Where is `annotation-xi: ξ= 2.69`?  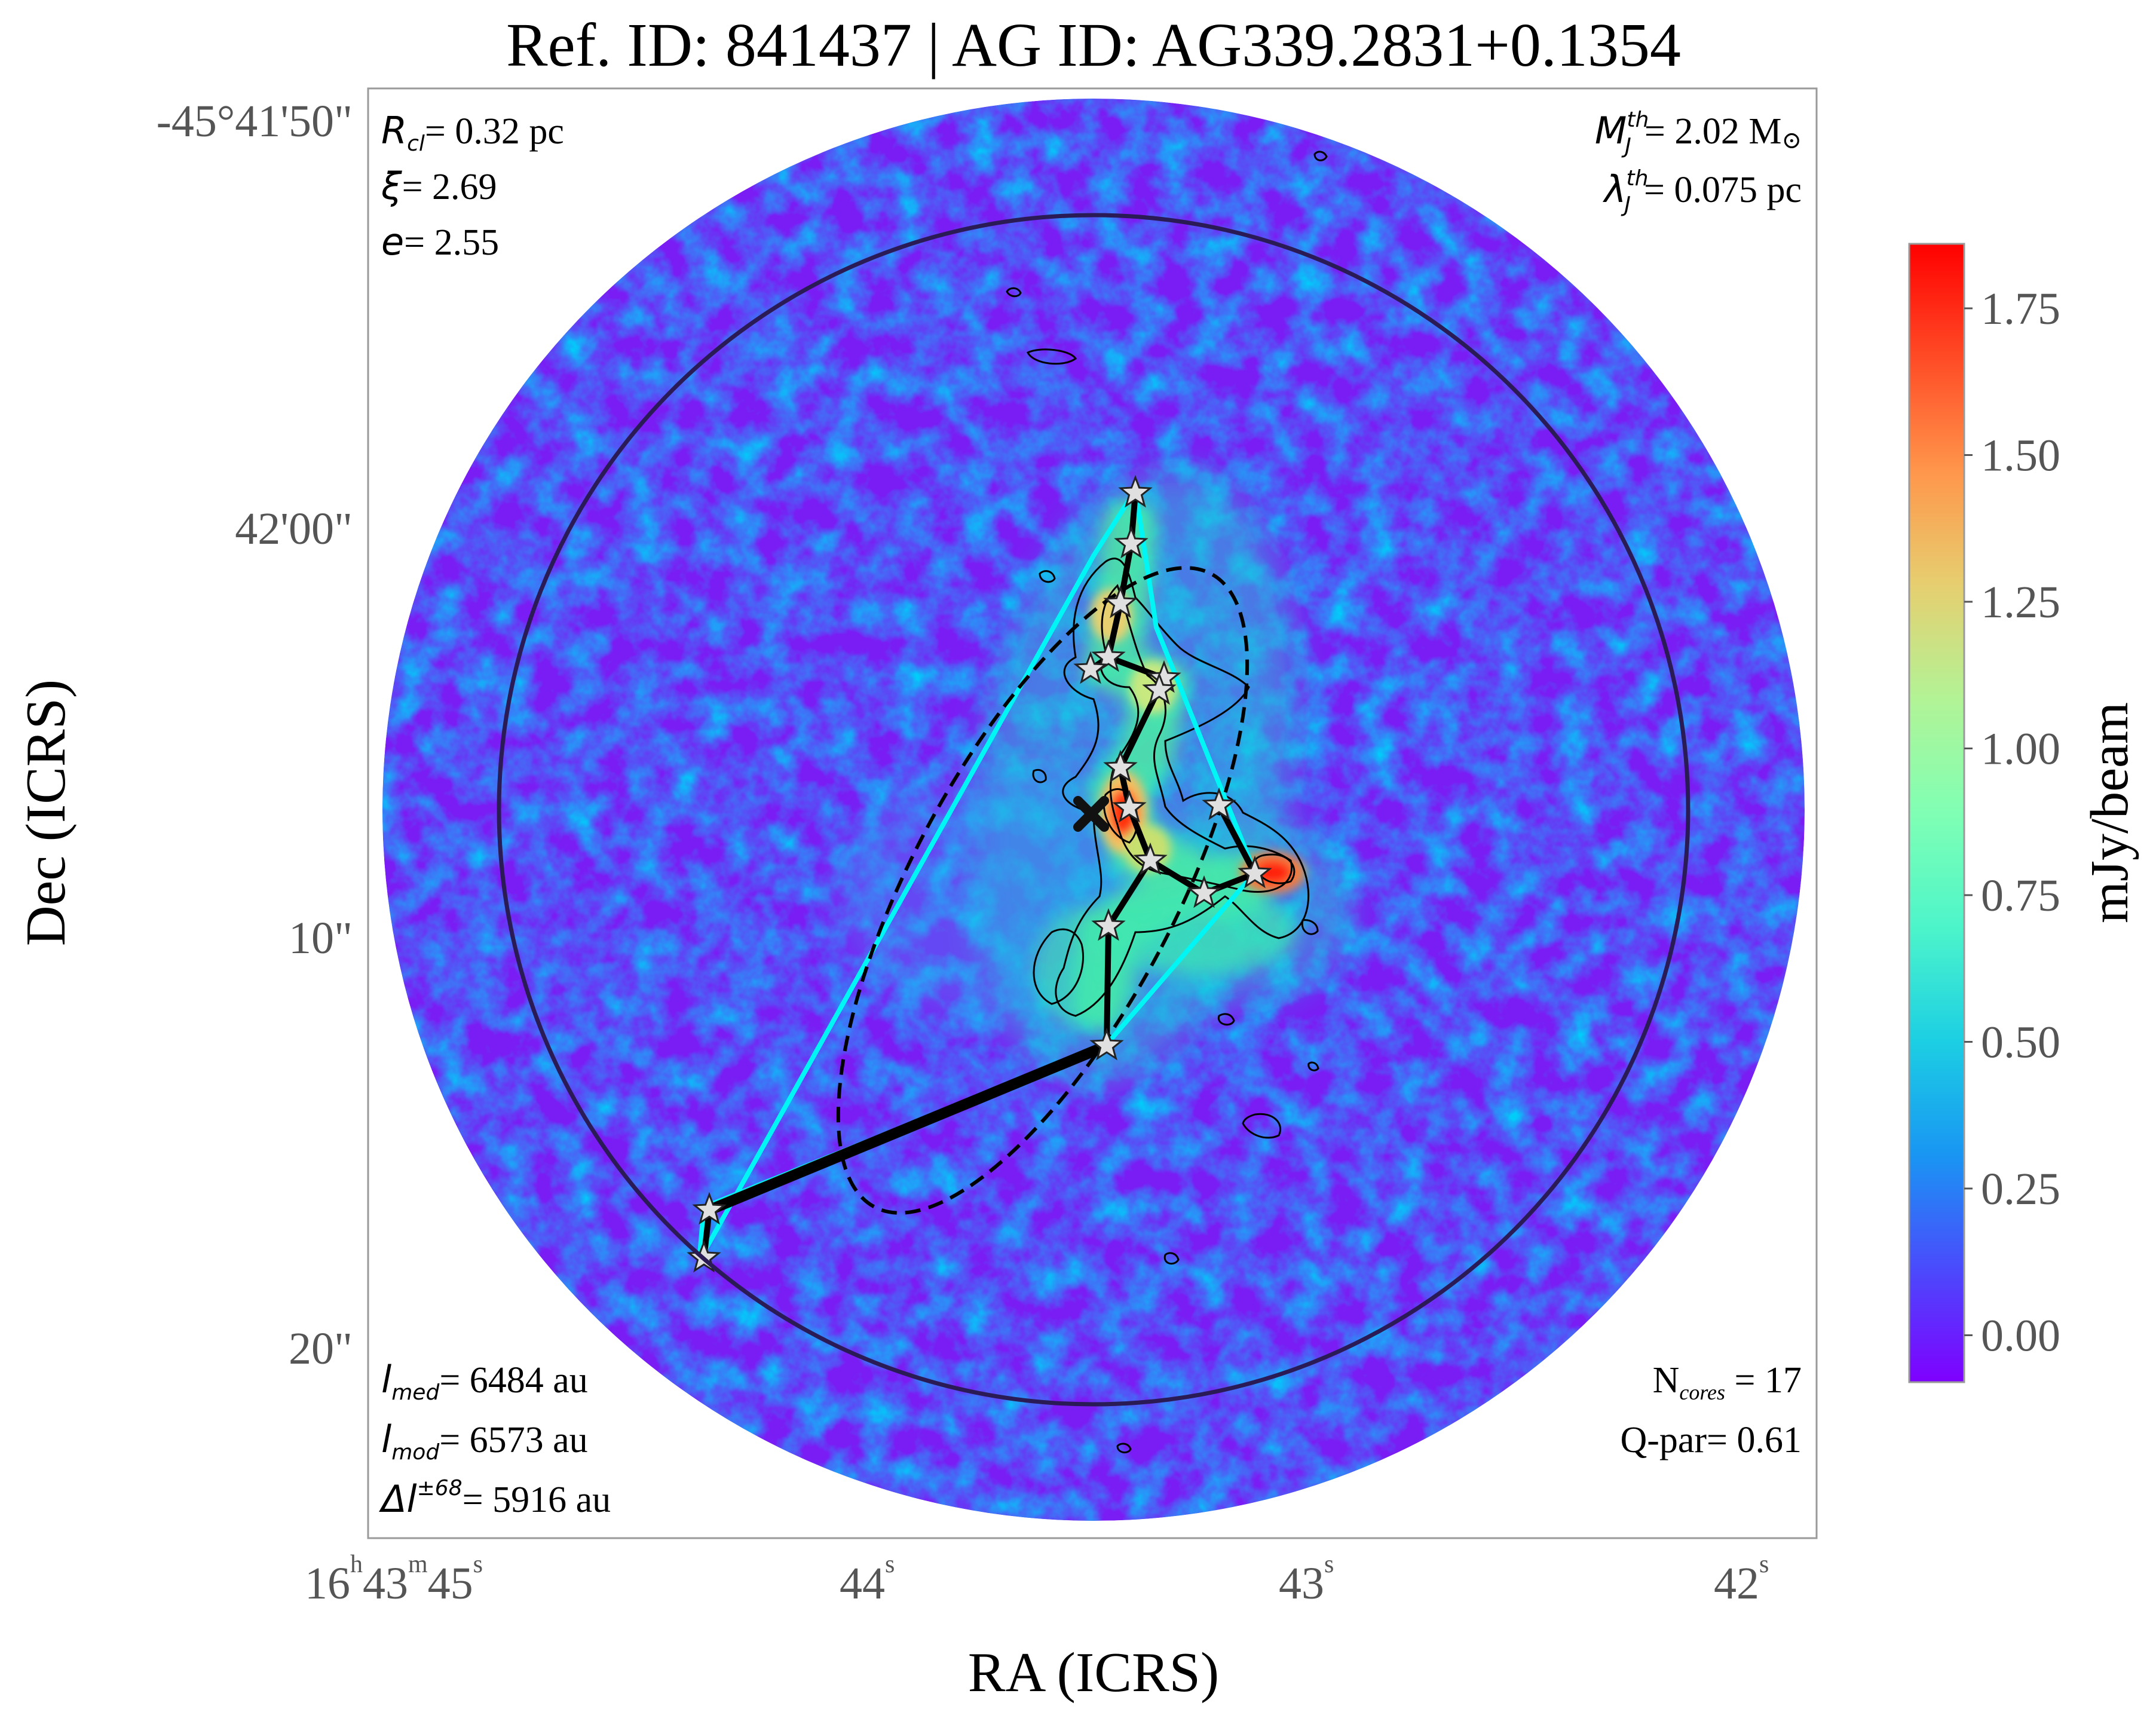
annotation-xi: ξ= 2.69 is located at coordinates (439, 186).